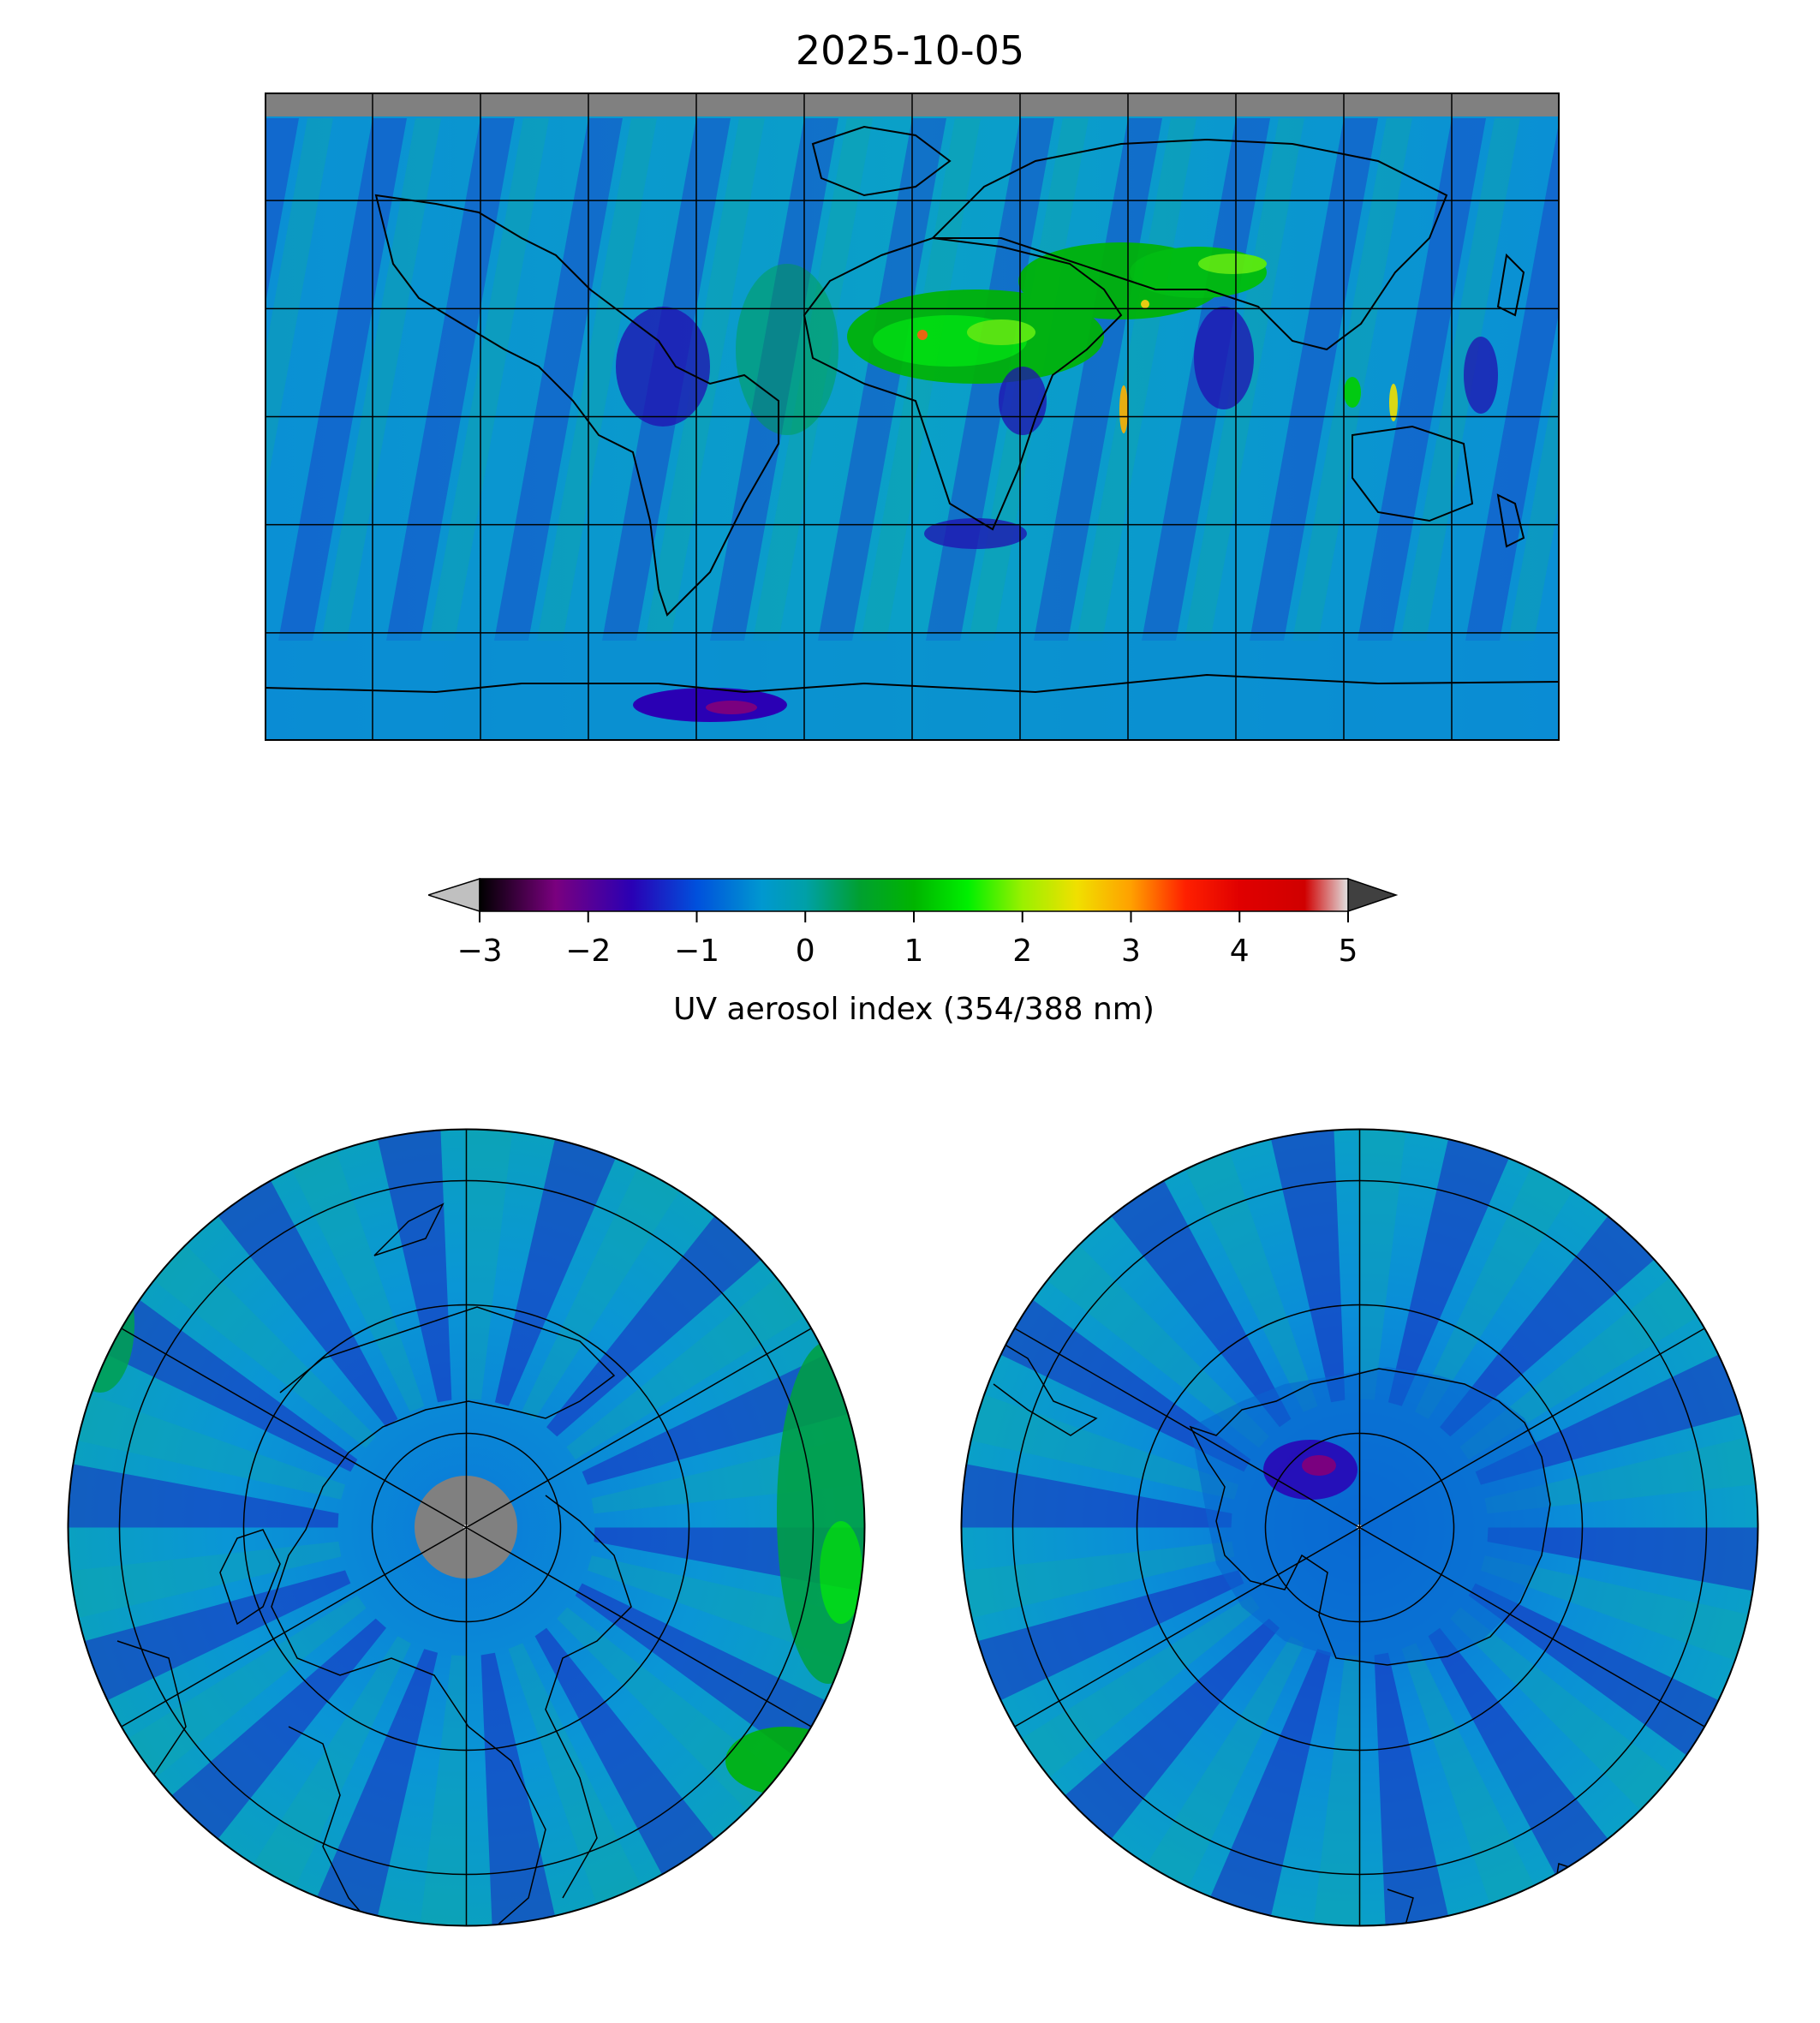 The height and width of the screenshot is (2023, 1820). What do you see at coordinates (1373, 895) in the screenshot?
I see `colorbar-over-extension` at bounding box center [1373, 895].